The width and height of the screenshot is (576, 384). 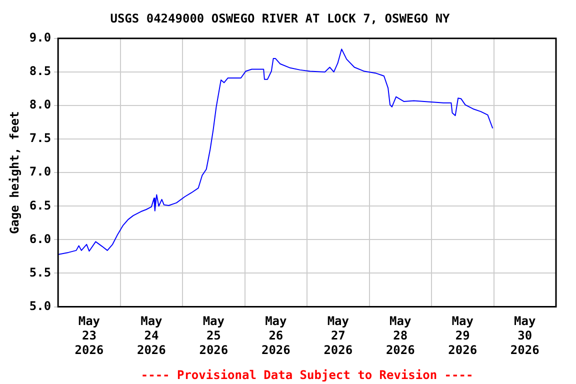 What do you see at coordinates (40, 305) in the screenshot?
I see `y-tick-label: 5.0` at bounding box center [40, 305].